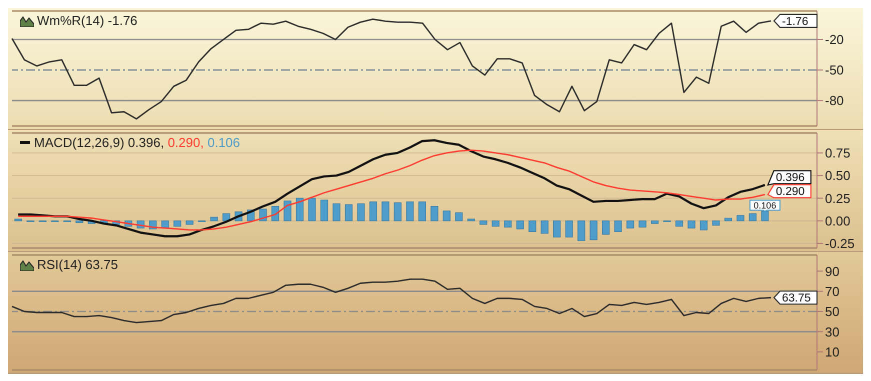  What do you see at coordinates (840, 244) in the screenshot?
I see `y-tick-label: -0.25` at bounding box center [840, 244].